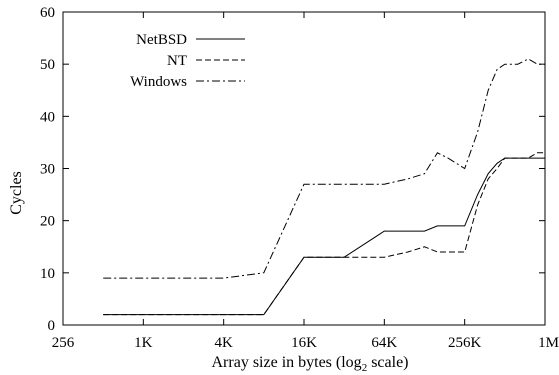 The width and height of the screenshot is (559, 375). What do you see at coordinates (158, 82) in the screenshot?
I see `legend-label-windows: Windows` at bounding box center [158, 82].